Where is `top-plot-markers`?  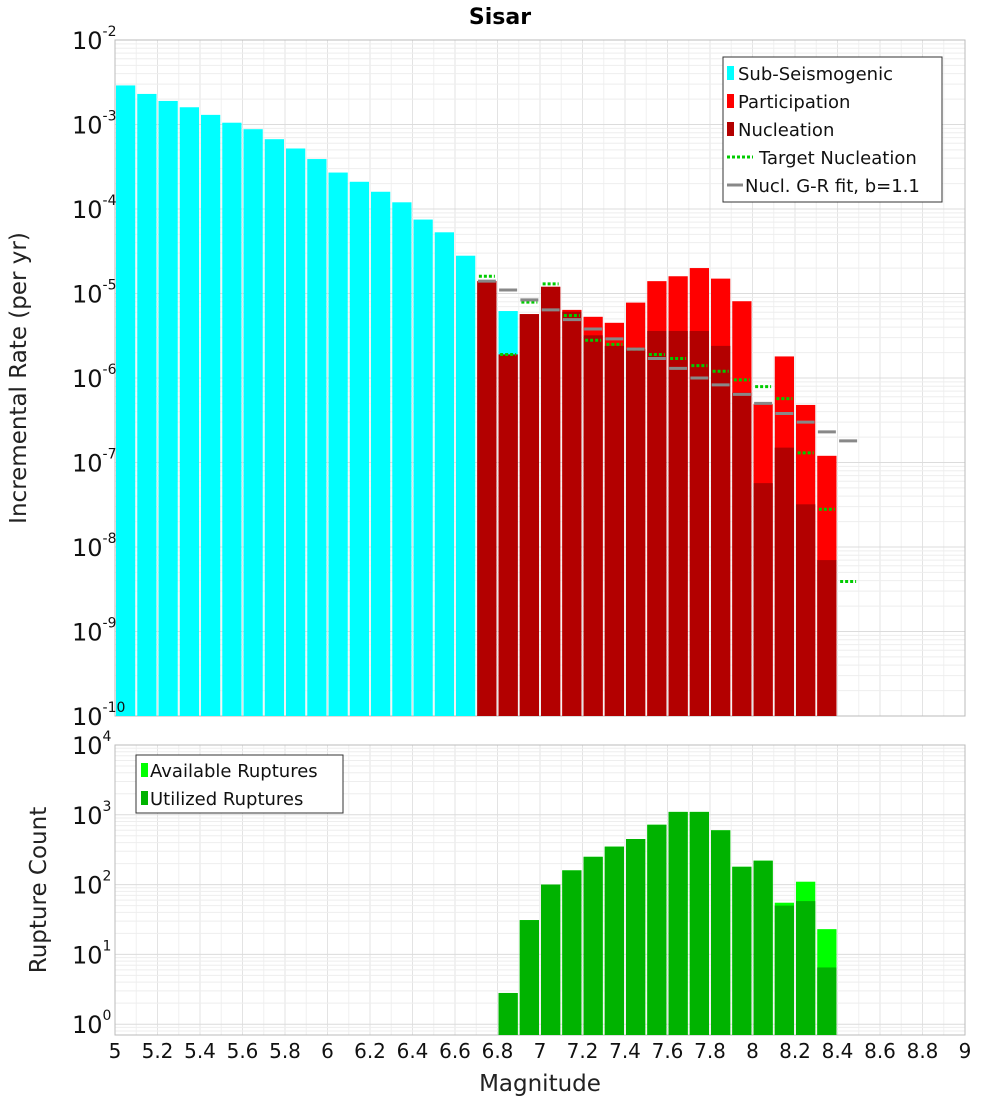
top-plot-markers is located at coordinates (667, 429).